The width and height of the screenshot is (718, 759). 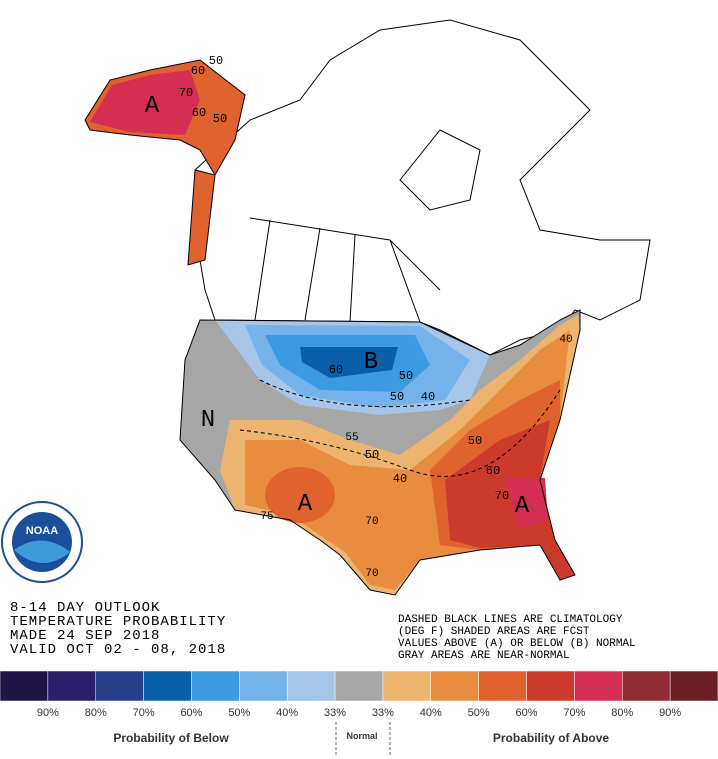 I want to click on above-50-southwest, so click(x=300, y=495).